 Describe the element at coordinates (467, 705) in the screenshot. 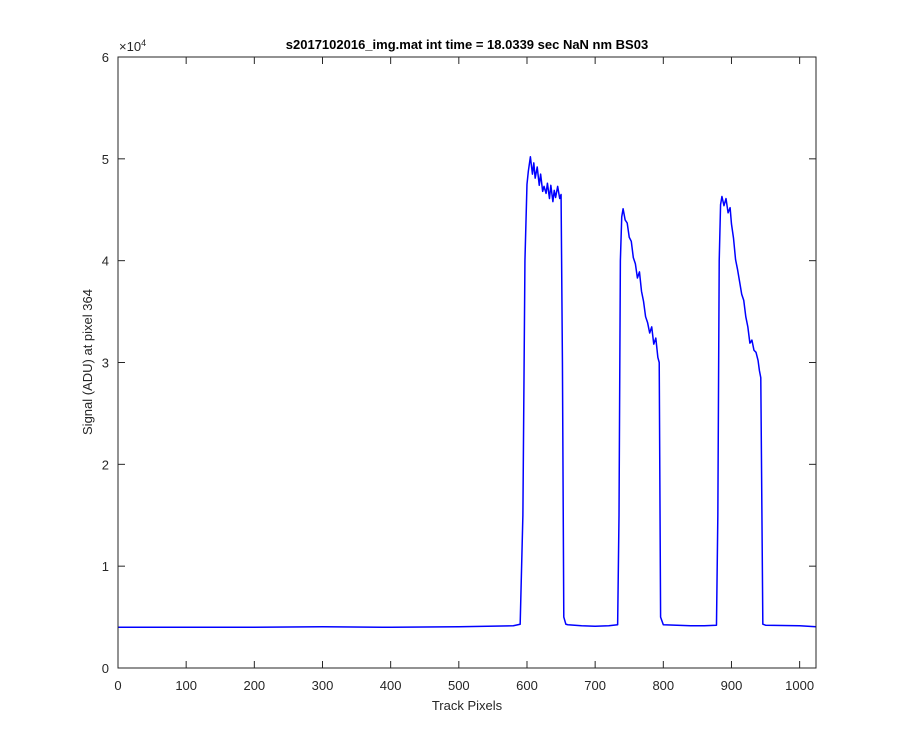

I see `x-axis-label: Track Pixels` at that location.